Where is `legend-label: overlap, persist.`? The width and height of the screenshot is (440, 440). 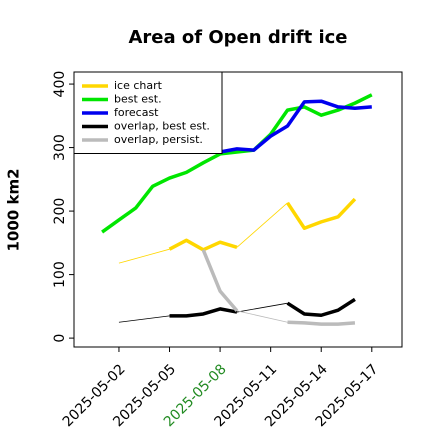 legend-label: overlap, persist. is located at coordinates (158, 139).